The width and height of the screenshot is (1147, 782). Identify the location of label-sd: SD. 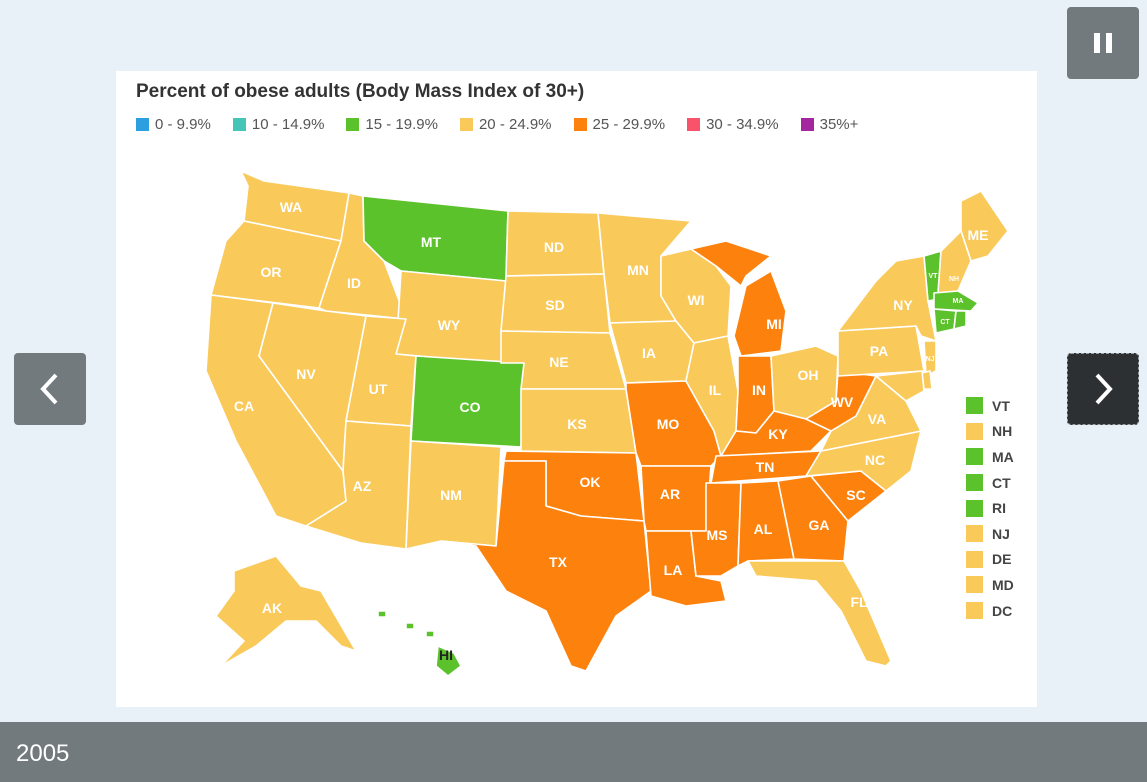
(554, 305).